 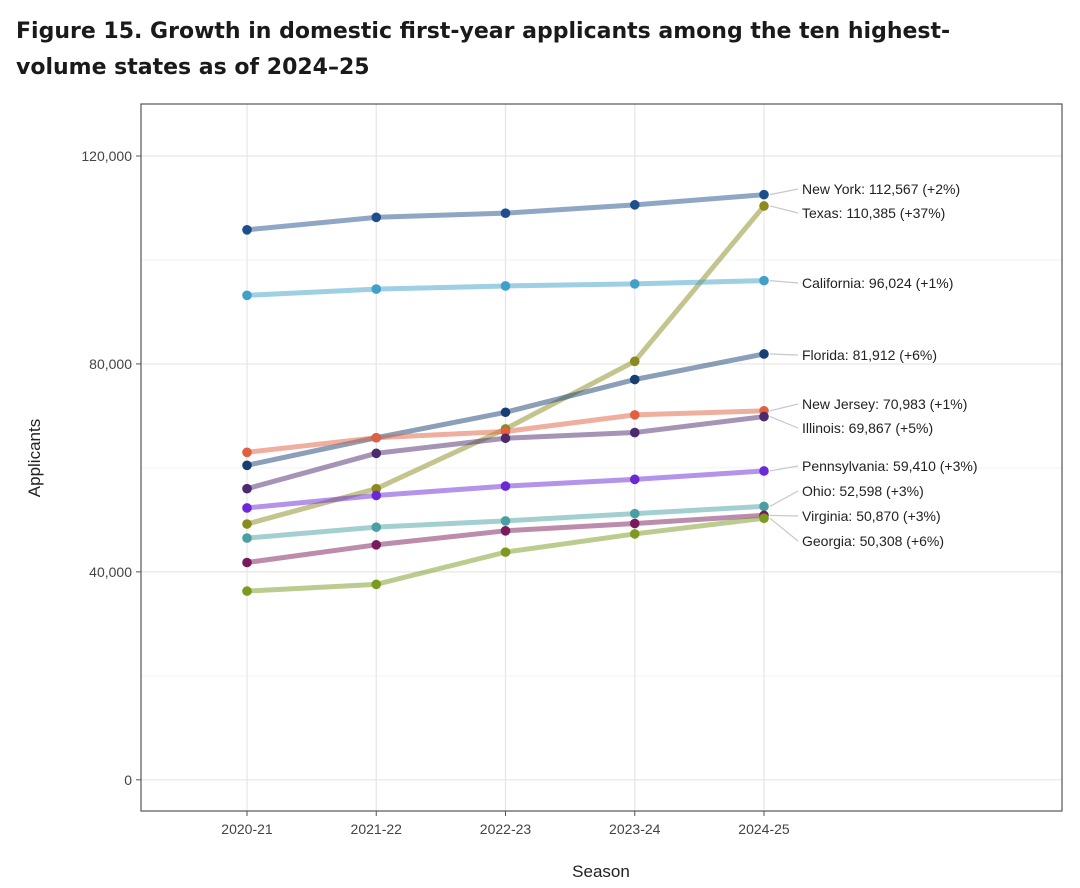 What do you see at coordinates (377, 829) in the screenshot?
I see `x-tick-label: 2021-22` at bounding box center [377, 829].